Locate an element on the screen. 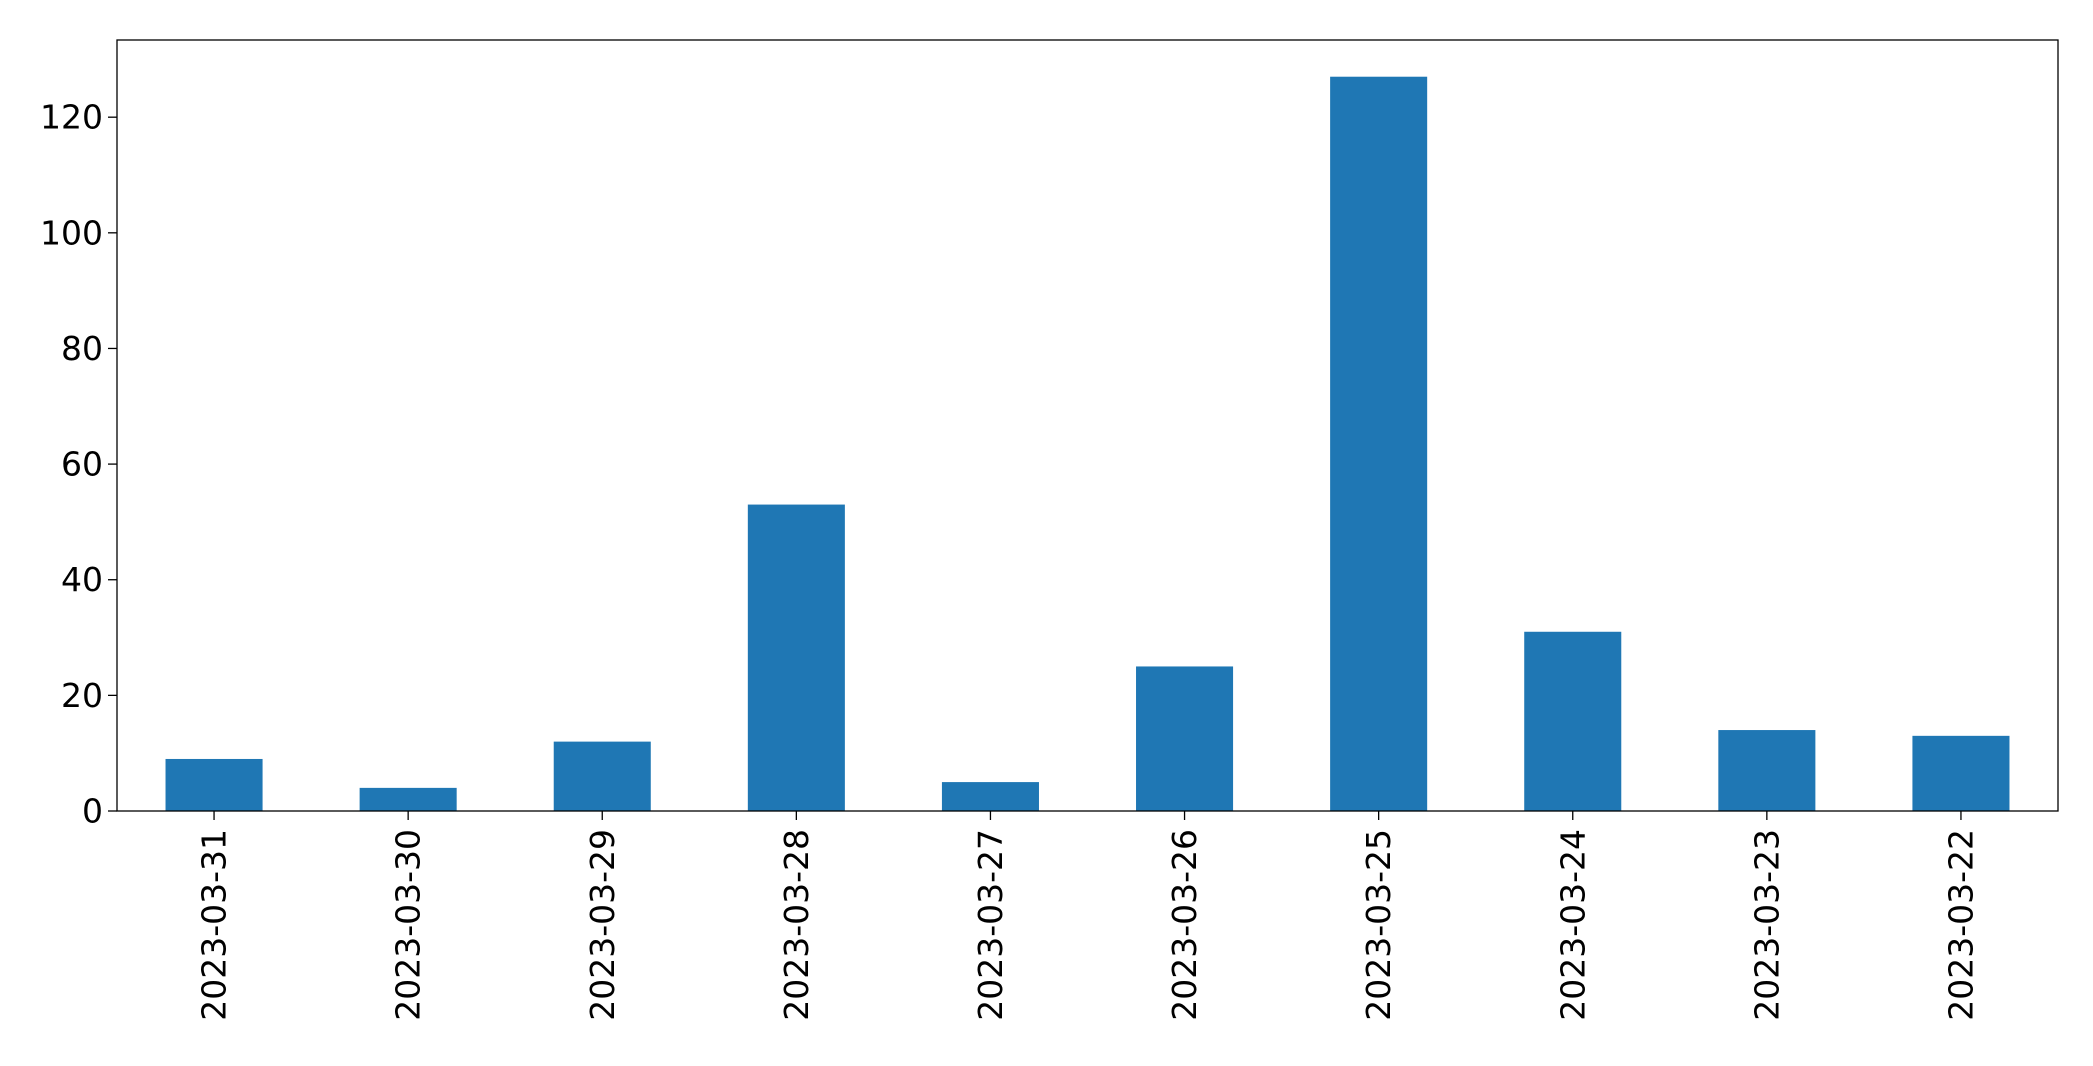  y-axis: 0 20 40 60 80 100 120 is located at coordinates (78, 464).